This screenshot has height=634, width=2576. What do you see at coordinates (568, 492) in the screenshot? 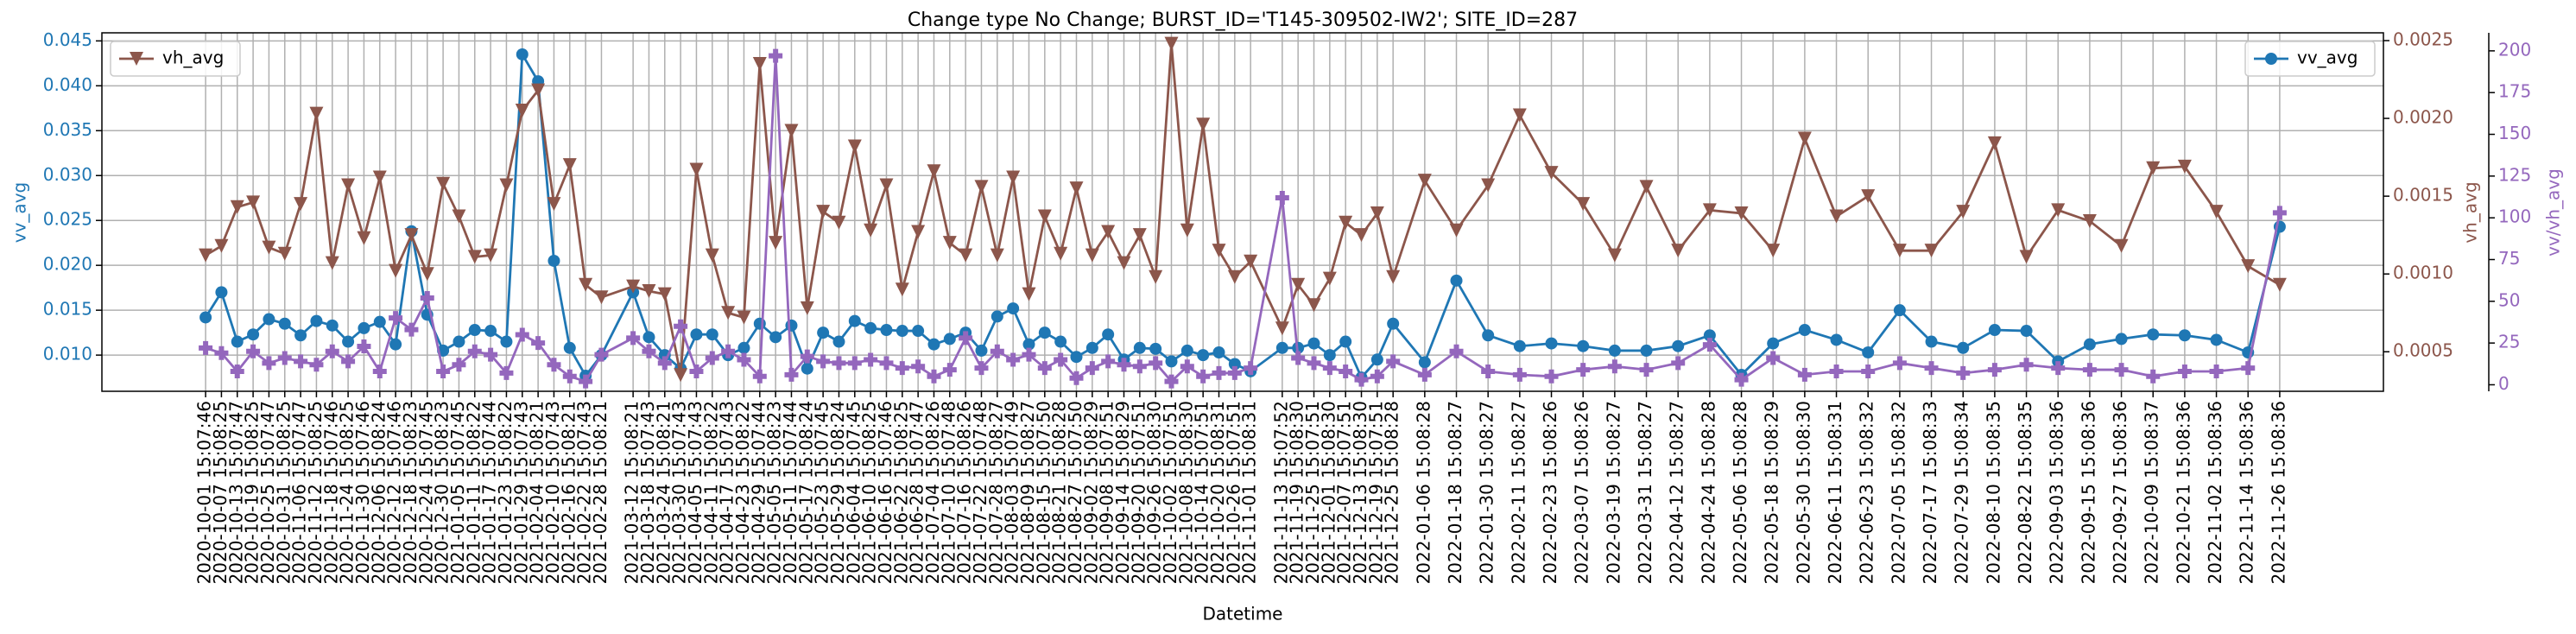
I see `x-tick-label: 2021-02-16 15:08:21` at bounding box center [568, 492].